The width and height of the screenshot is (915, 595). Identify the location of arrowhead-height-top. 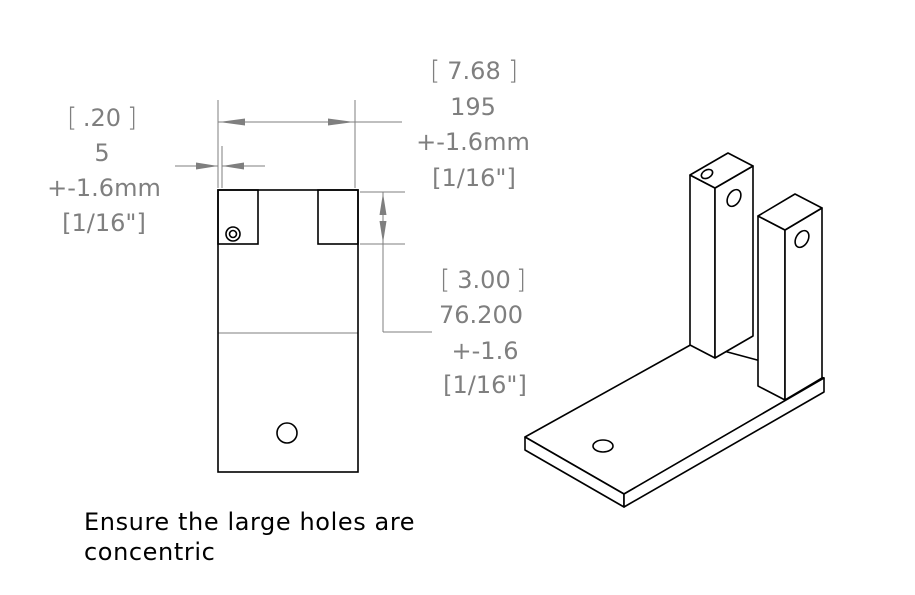
(383, 204).